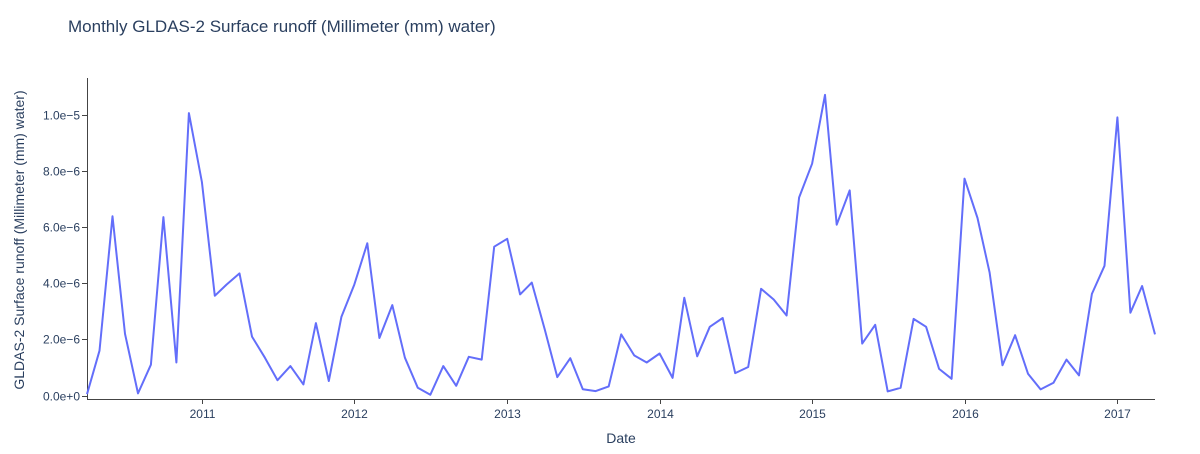  I want to click on y-tick-label: 6.0e−6, so click(61, 228).